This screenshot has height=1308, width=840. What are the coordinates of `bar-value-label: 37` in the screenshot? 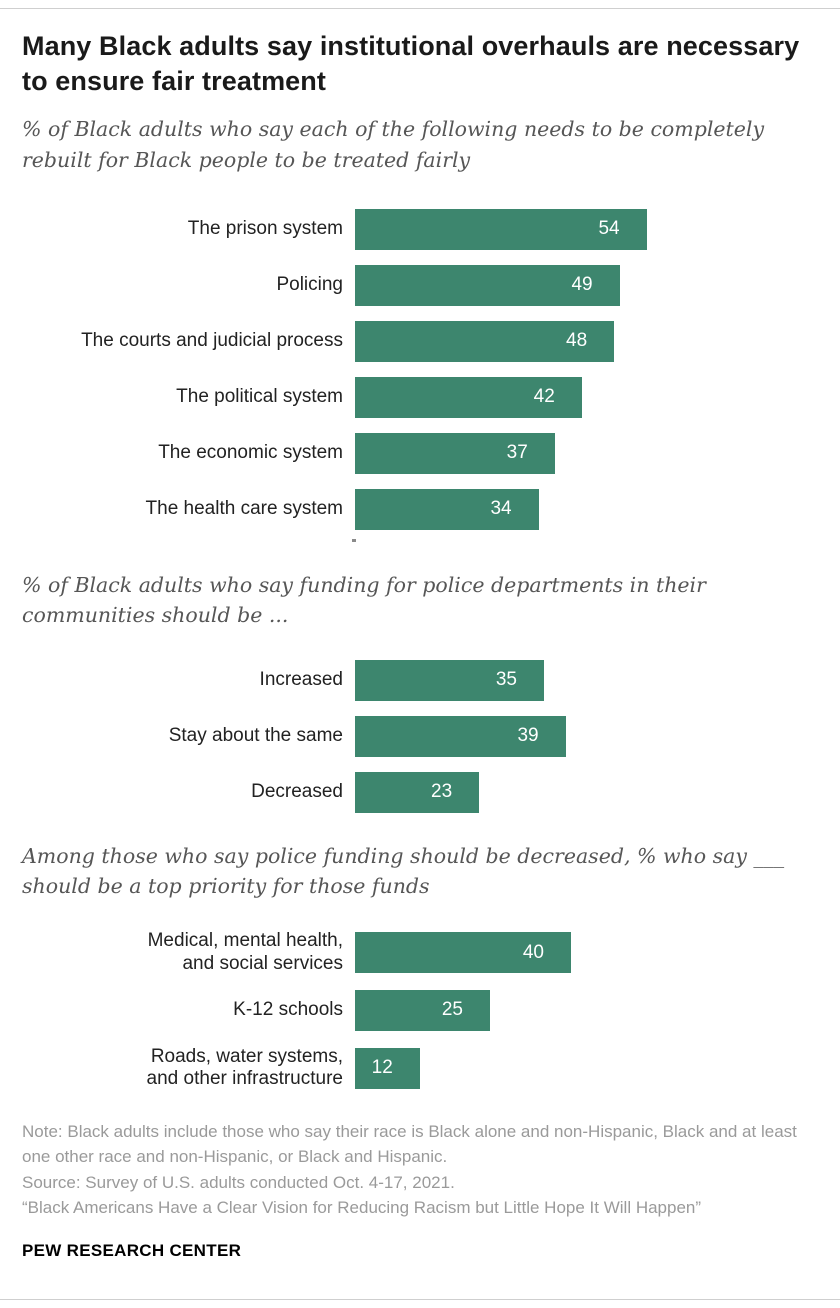 It's located at (517, 453).